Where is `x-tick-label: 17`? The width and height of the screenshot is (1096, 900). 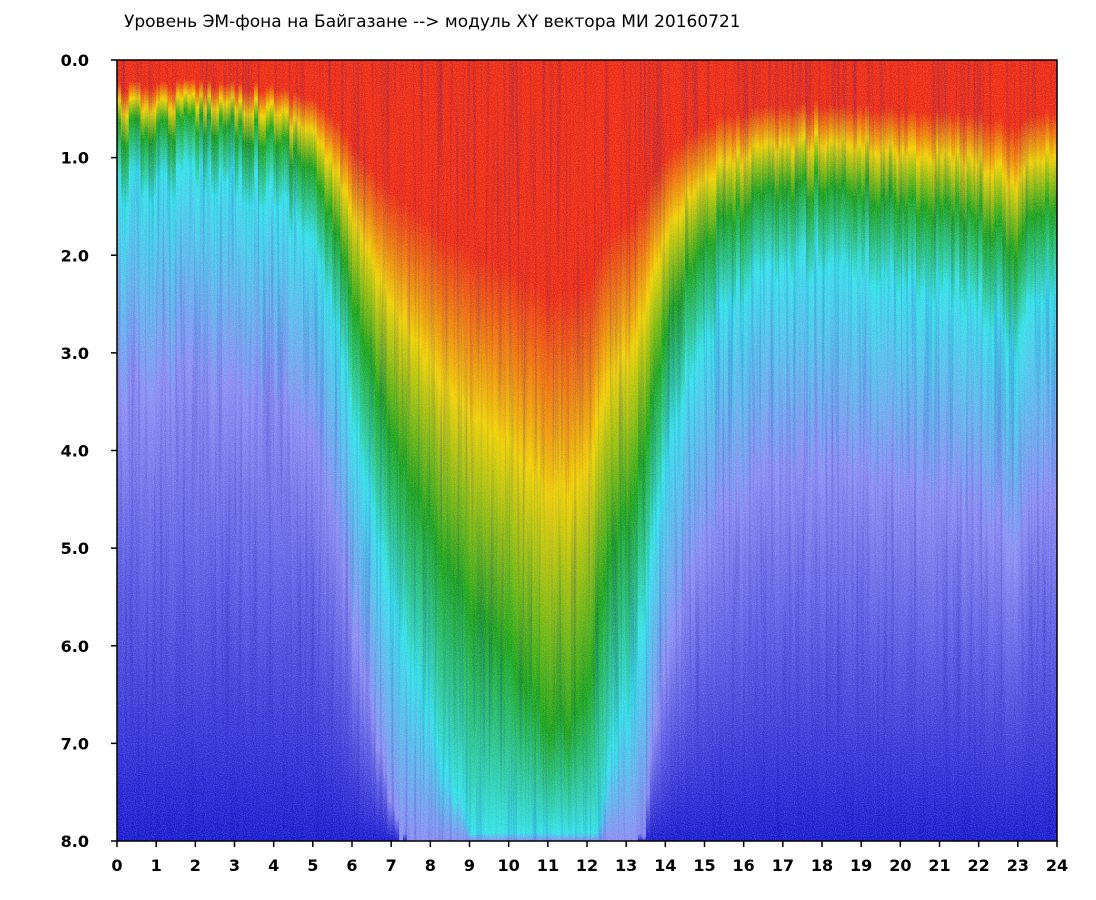 x-tick-label: 17 is located at coordinates (783, 865).